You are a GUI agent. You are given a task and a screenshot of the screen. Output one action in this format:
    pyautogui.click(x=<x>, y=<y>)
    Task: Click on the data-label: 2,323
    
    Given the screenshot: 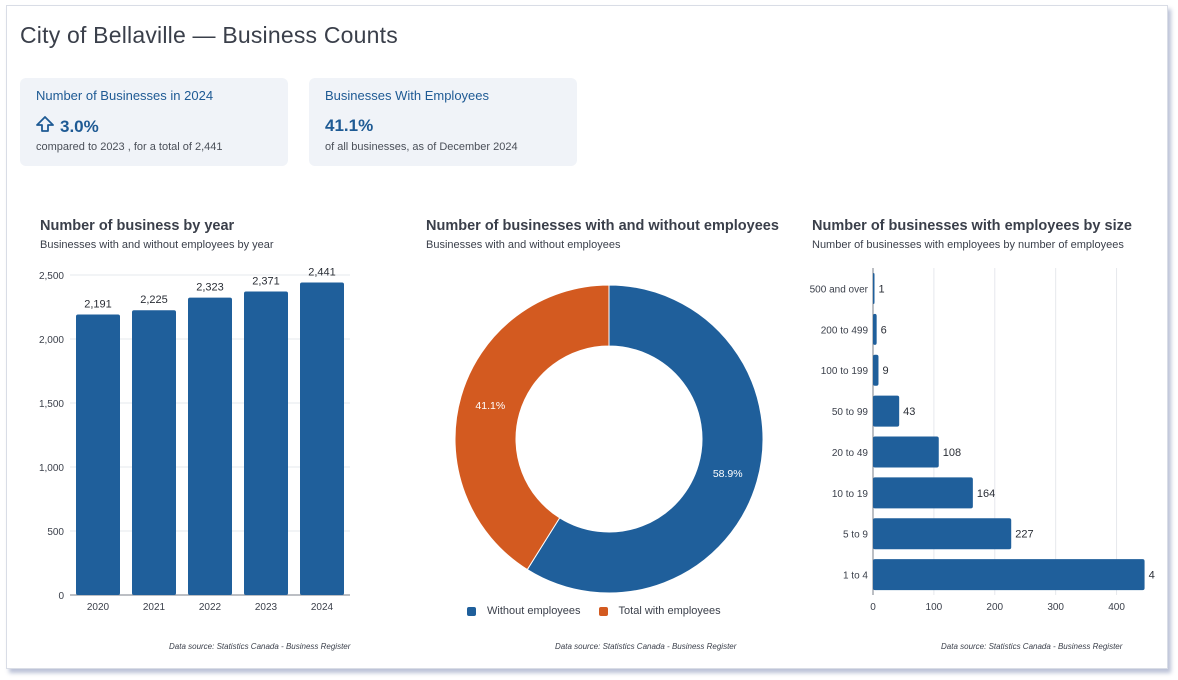 What is the action you would take?
    pyautogui.click(x=210, y=288)
    